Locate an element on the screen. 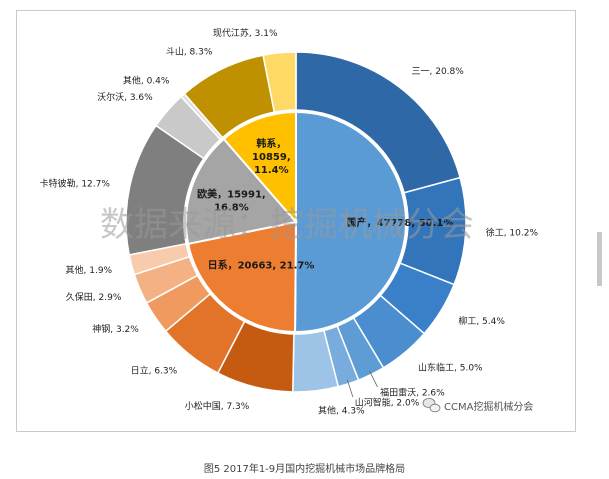  outer-data-label: 山河智能, 2.0% is located at coordinates (387, 403).